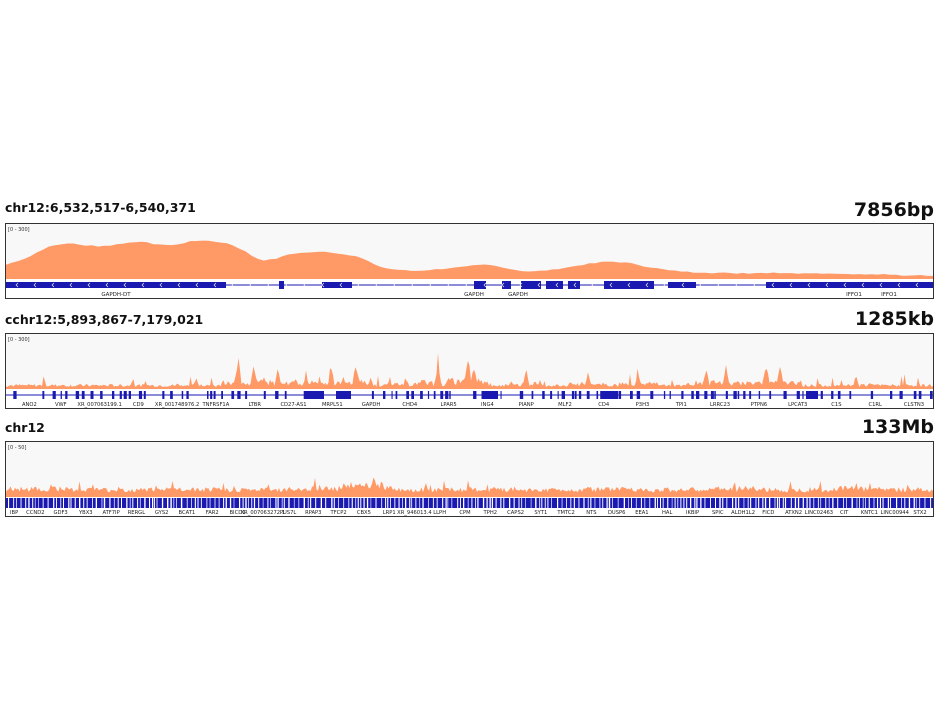  What do you see at coordinates (515, 513) in the screenshot?
I see `gene-label: CAPS2` at bounding box center [515, 513].